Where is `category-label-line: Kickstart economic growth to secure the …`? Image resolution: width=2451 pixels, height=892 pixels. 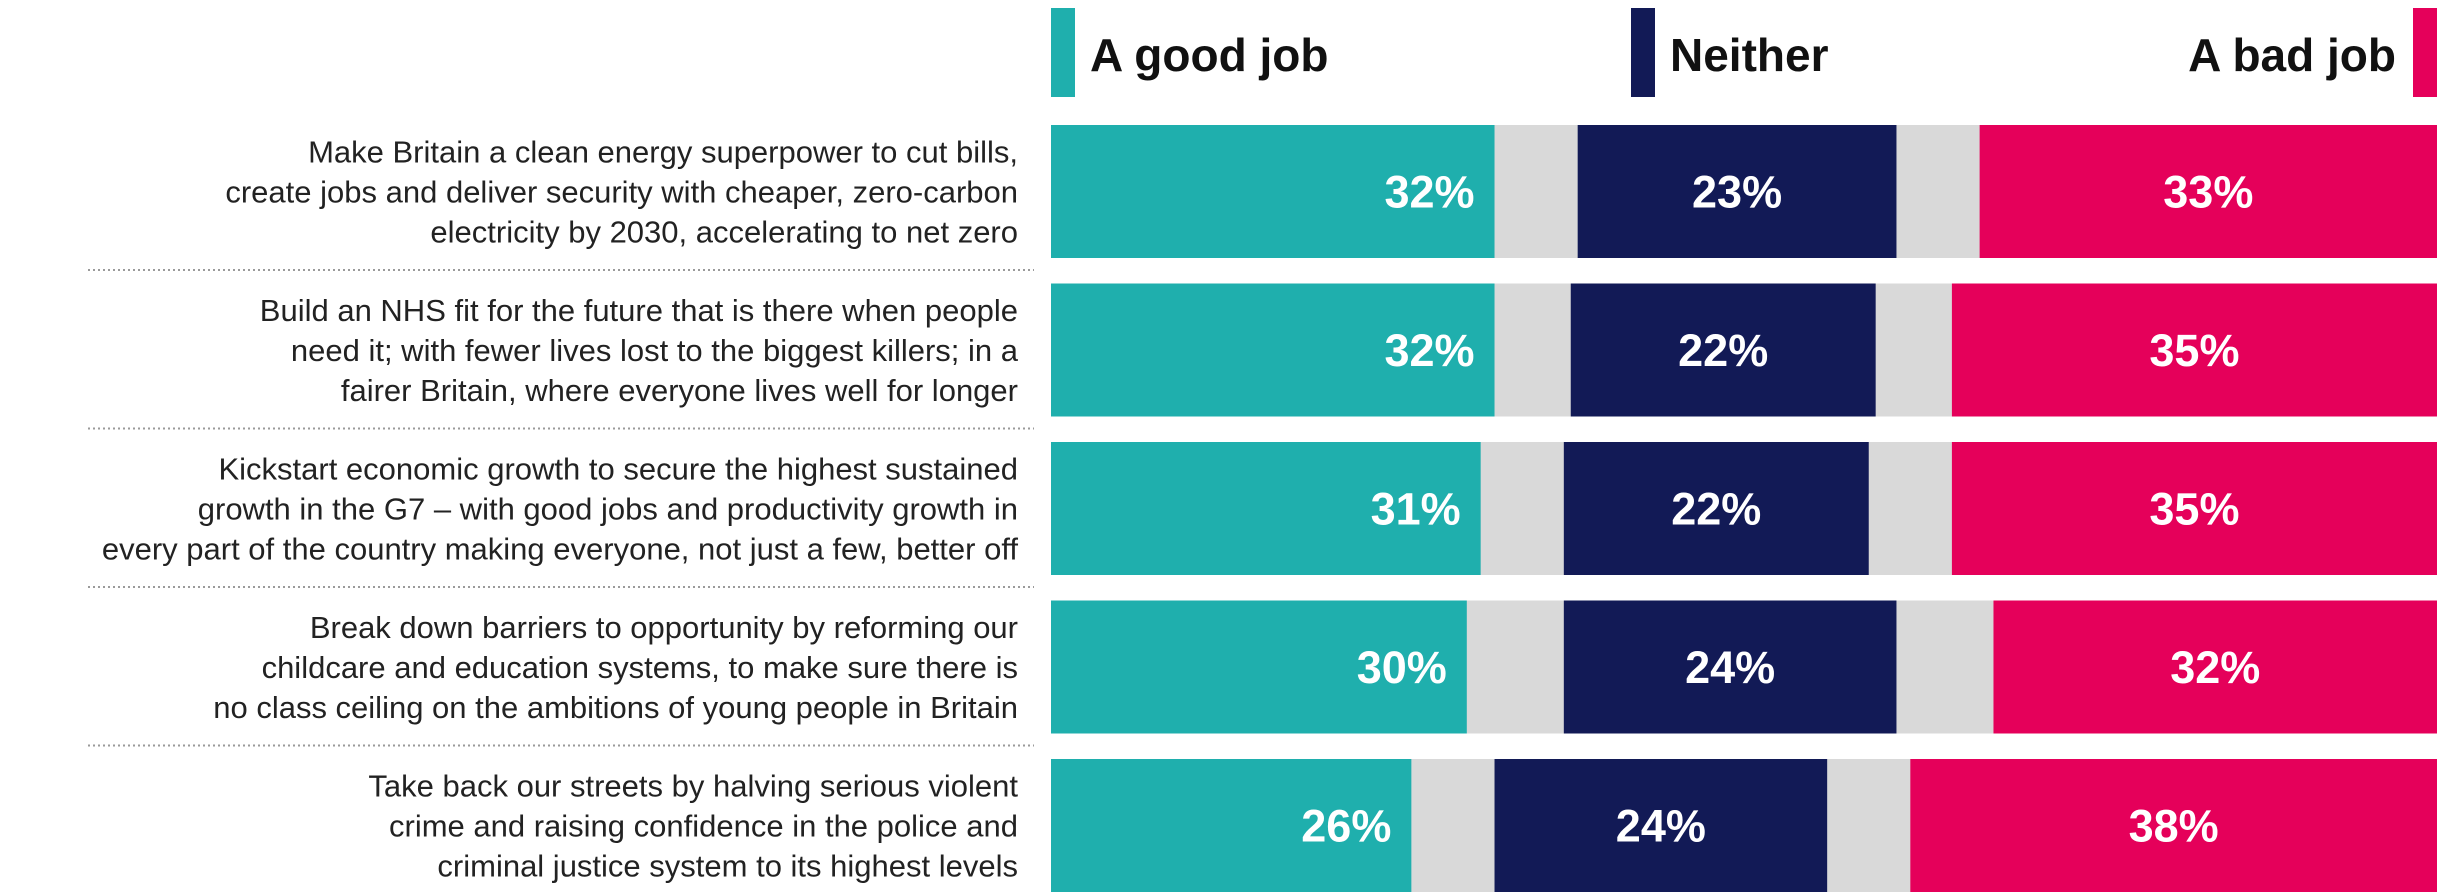
category-label-line: Kickstart economic growth to secure the … is located at coordinates (618, 469).